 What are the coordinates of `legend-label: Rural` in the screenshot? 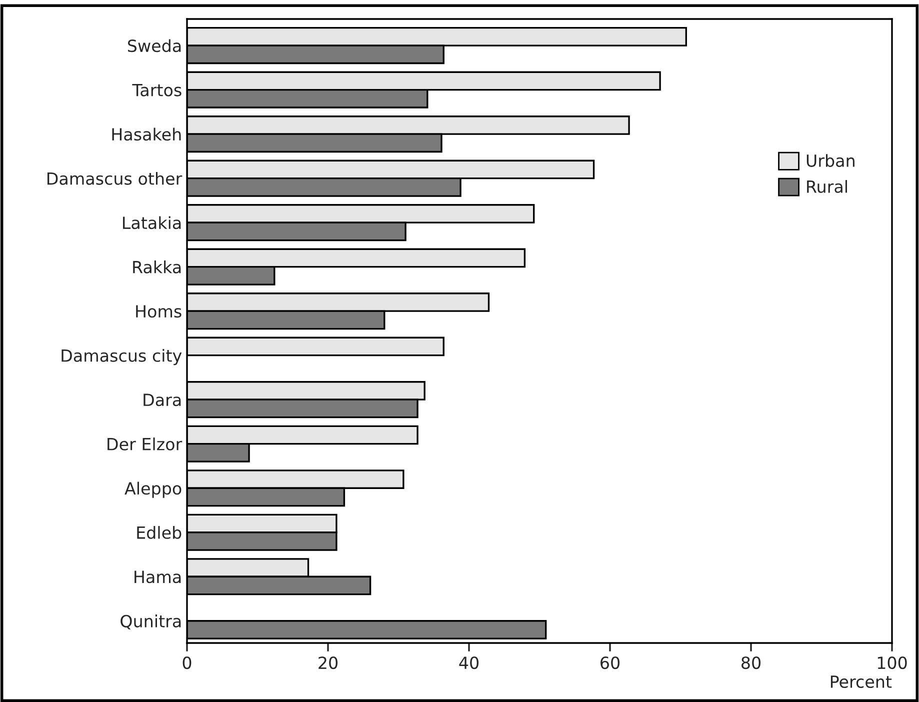 It's located at (827, 186).